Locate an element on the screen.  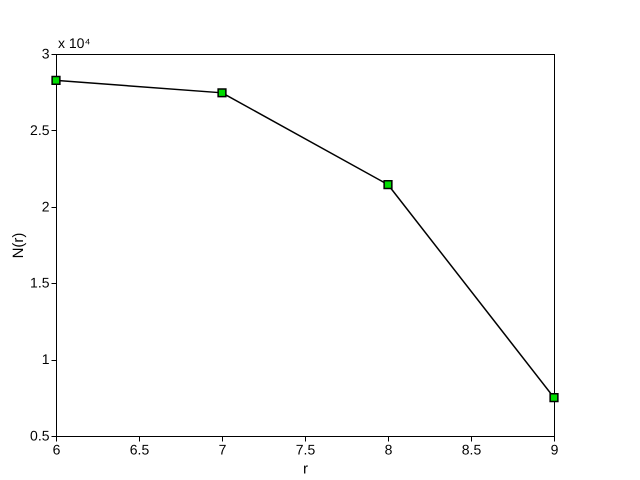
x-tick-label: 6 is located at coordinates (56, 450).